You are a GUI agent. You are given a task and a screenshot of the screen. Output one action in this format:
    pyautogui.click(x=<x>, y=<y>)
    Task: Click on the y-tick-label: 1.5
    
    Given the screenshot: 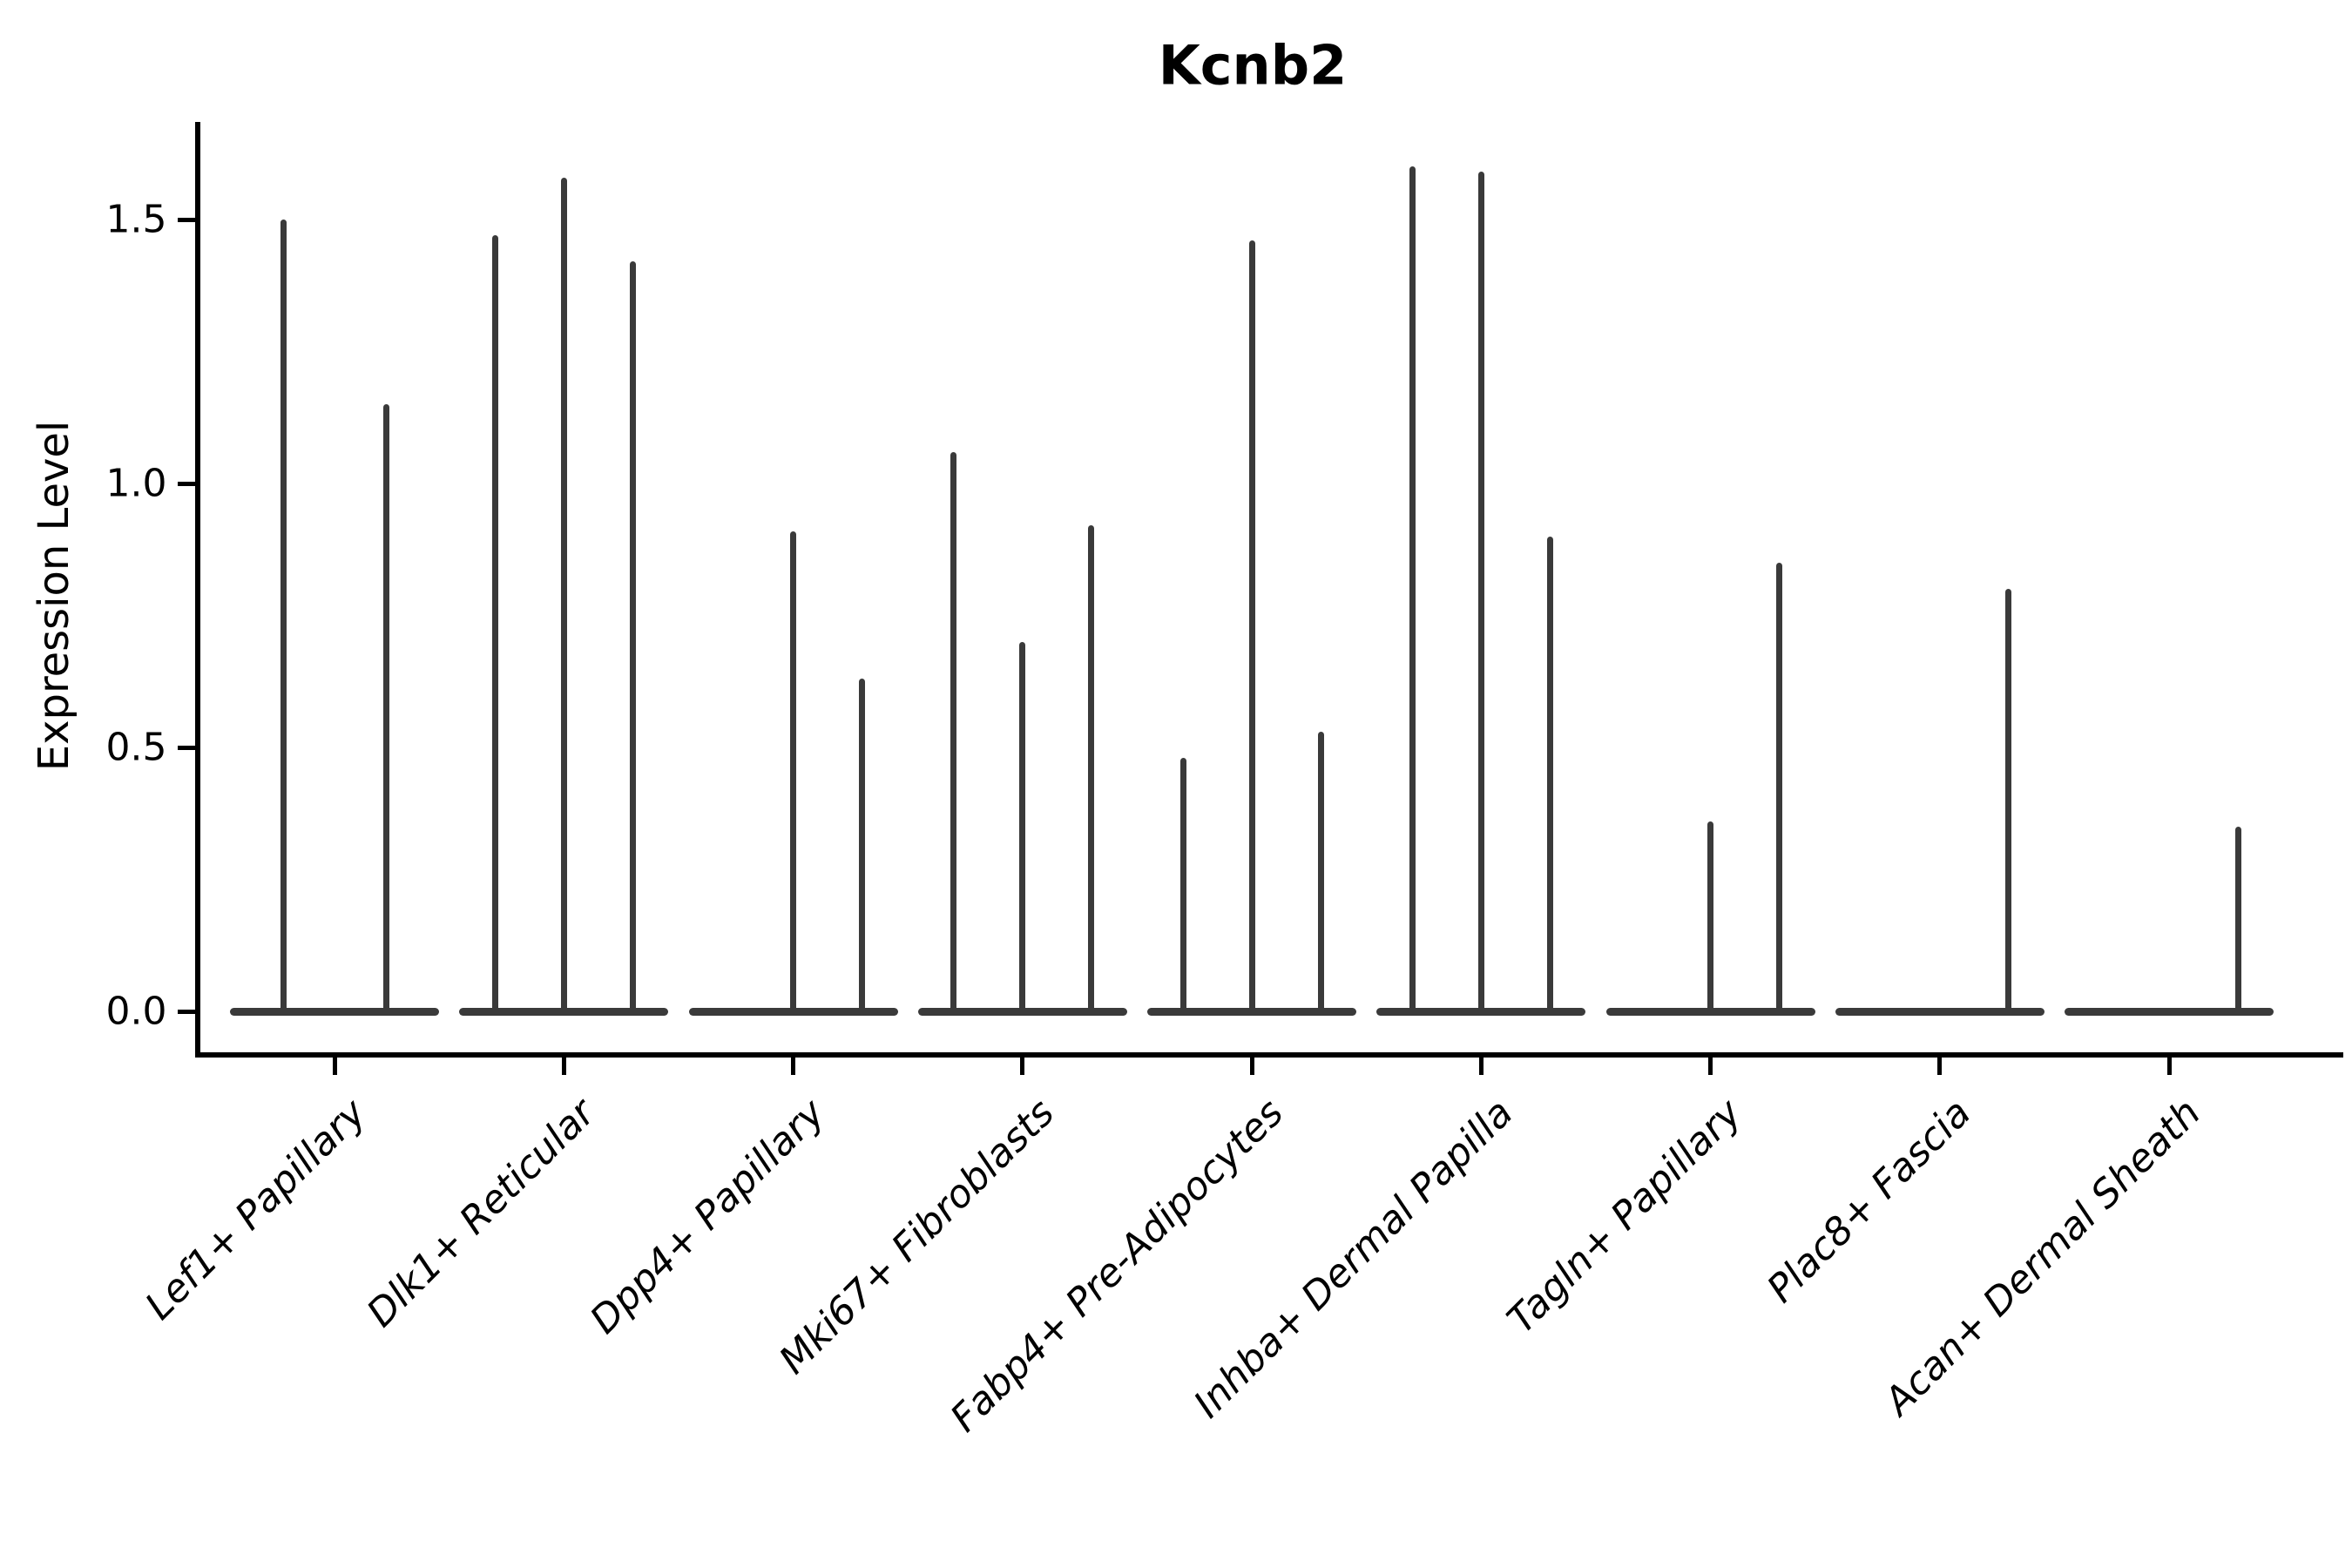 What is the action you would take?
    pyautogui.click(x=136, y=220)
    